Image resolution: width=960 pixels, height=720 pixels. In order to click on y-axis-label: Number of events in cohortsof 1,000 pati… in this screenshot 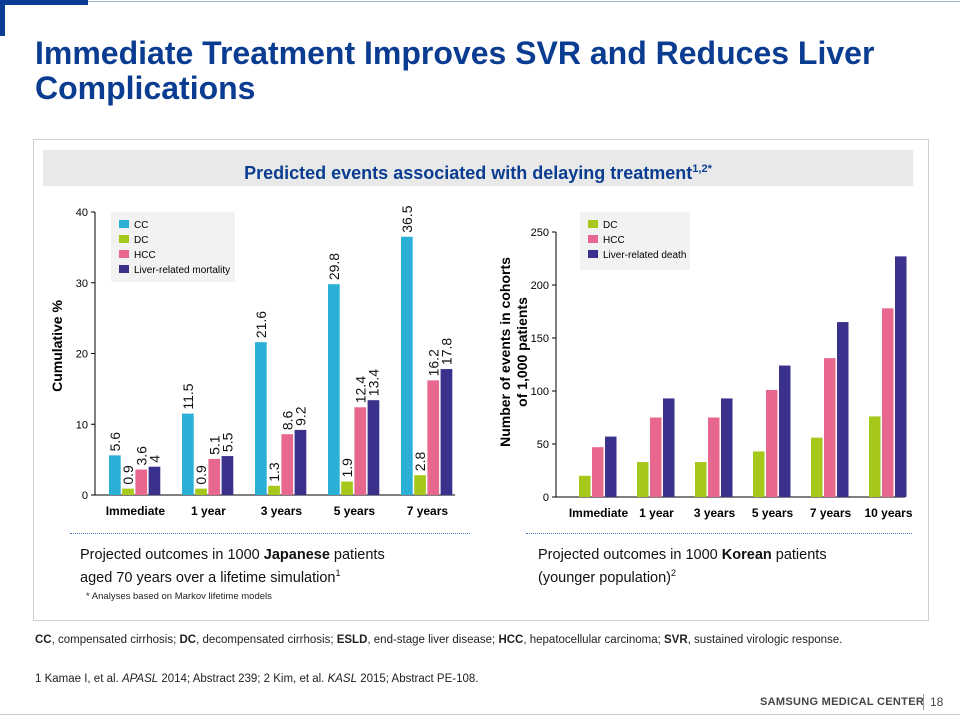, I will do `click(513, 352)`.